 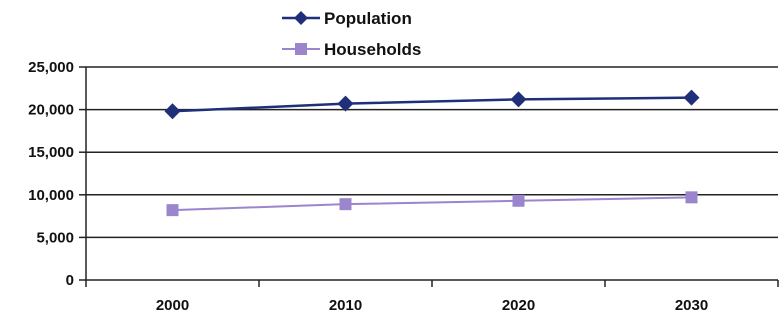 What do you see at coordinates (51, 152) in the screenshot?
I see `y-tick-label: 15,000` at bounding box center [51, 152].